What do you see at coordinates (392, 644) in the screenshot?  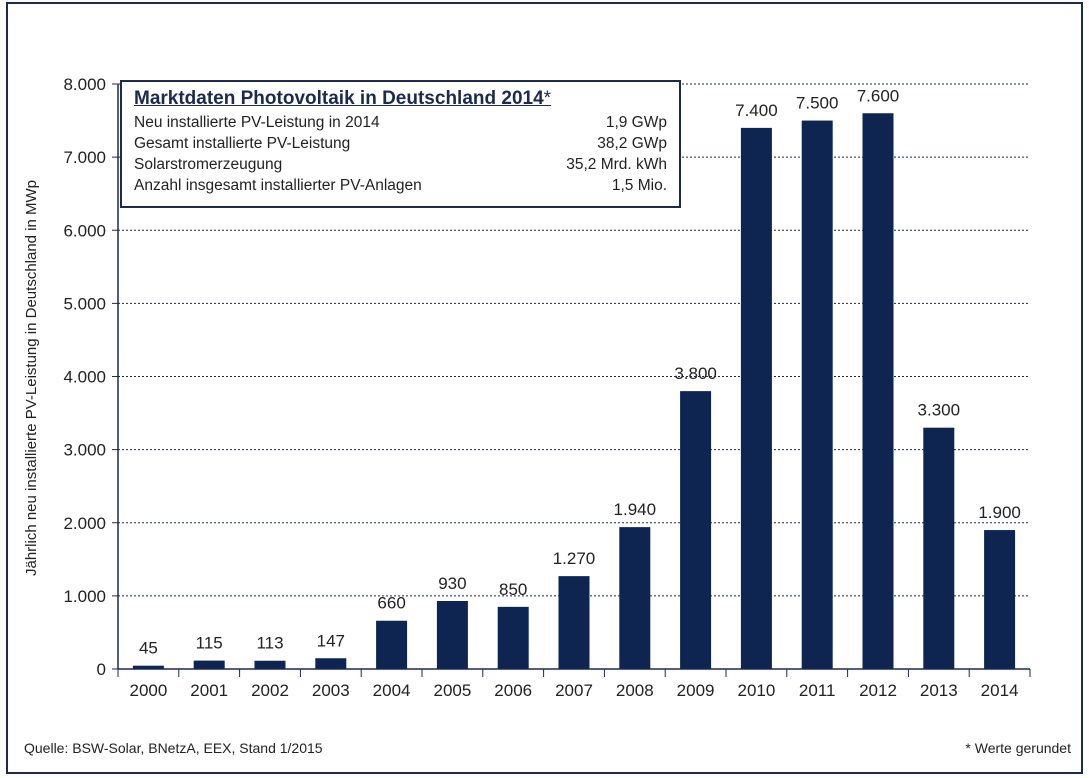 I see `bar-2004` at bounding box center [392, 644].